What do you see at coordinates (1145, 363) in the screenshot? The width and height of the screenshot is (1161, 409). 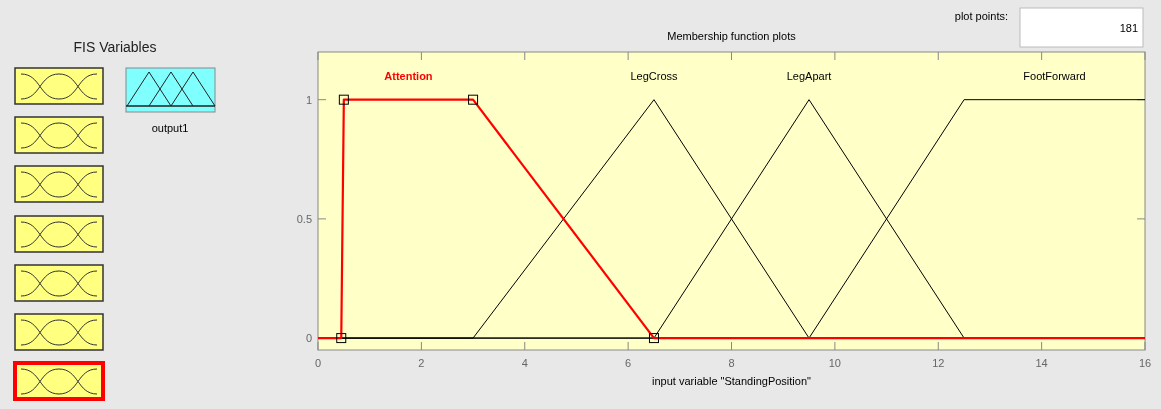 I see `x-tick-label: 16` at bounding box center [1145, 363].